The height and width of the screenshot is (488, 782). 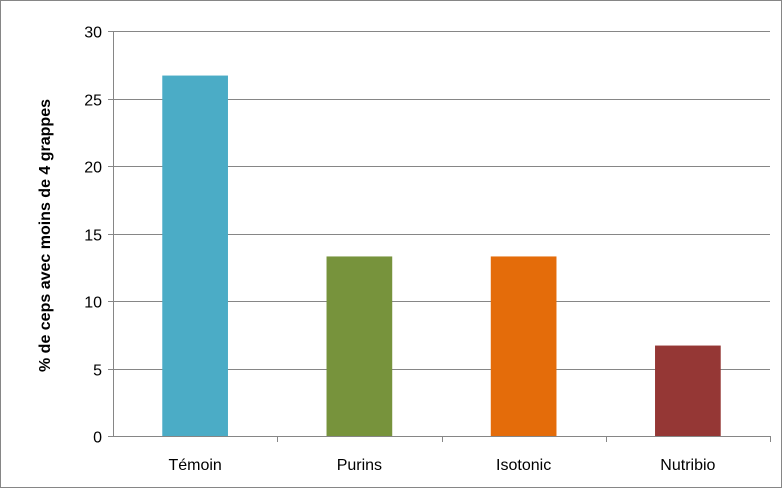 I want to click on x-category-label: Témoin, so click(x=194, y=465).